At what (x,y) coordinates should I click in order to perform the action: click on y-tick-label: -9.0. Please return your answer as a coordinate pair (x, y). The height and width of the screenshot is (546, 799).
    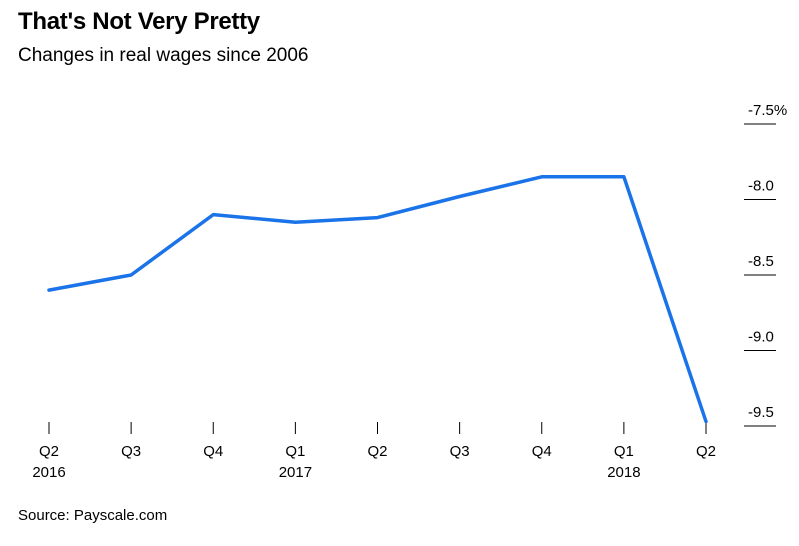
    Looking at the image, I should click on (761, 337).